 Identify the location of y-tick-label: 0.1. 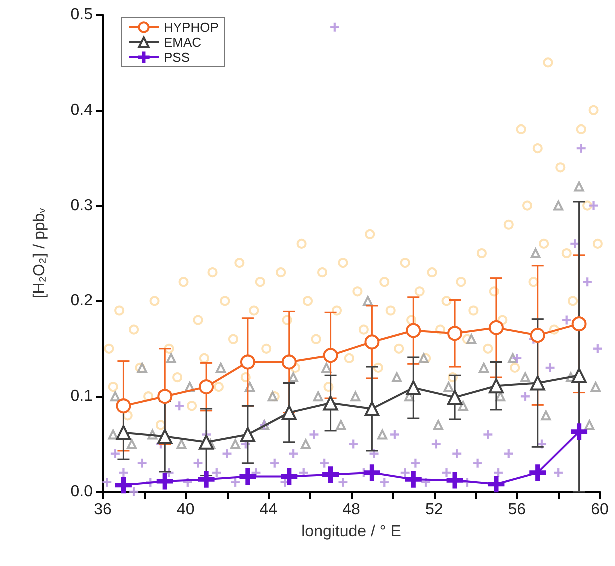
(82, 397).